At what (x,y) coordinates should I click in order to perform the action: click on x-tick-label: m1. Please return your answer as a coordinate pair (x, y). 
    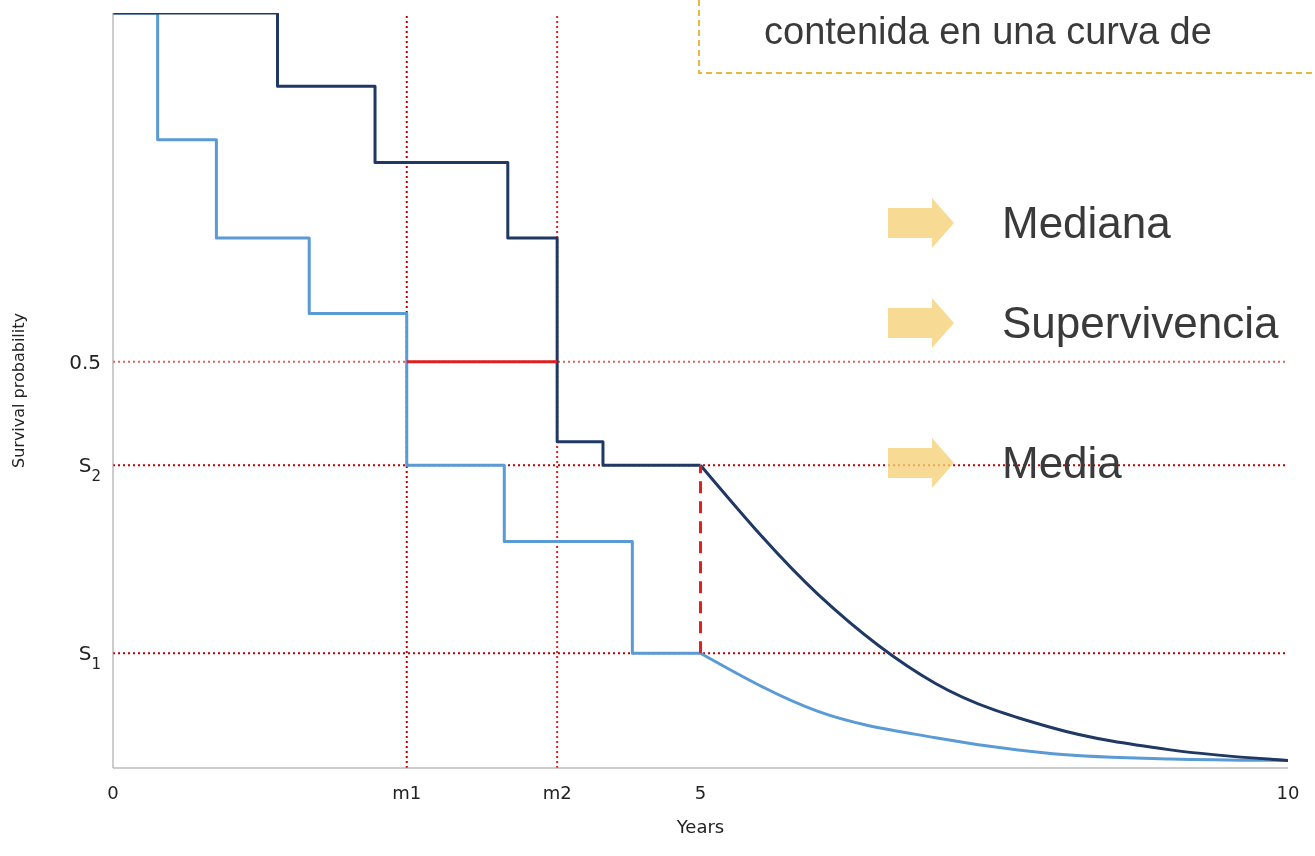
    Looking at the image, I should click on (407, 792).